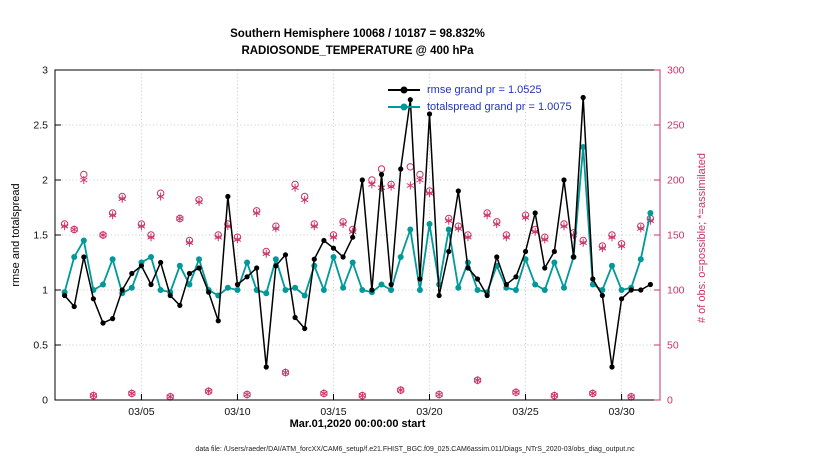 This screenshot has height=470, width=830. I want to click on legend-item-rmse: rmse grand pr = 1.0525, so click(480, 90).